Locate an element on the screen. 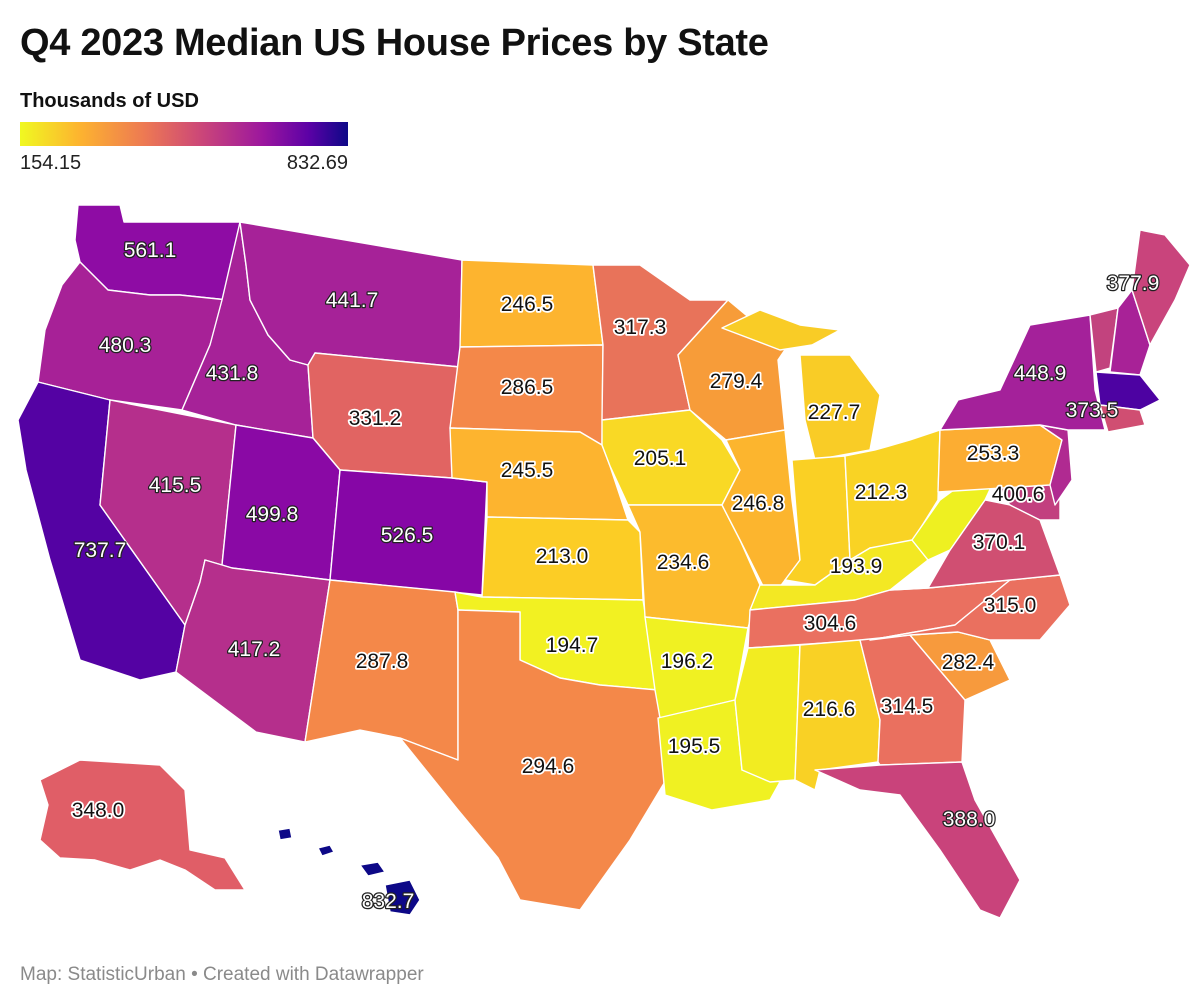 The width and height of the screenshot is (1200, 1008). label-wy: 331.2 is located at coordinates (375, 418).